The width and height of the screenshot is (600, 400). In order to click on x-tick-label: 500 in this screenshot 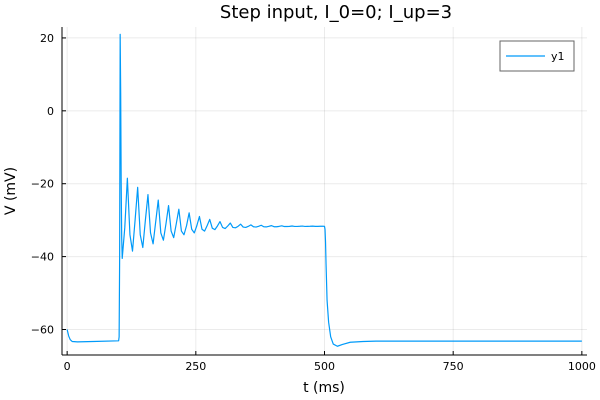, I will do `click(324, 366)`.